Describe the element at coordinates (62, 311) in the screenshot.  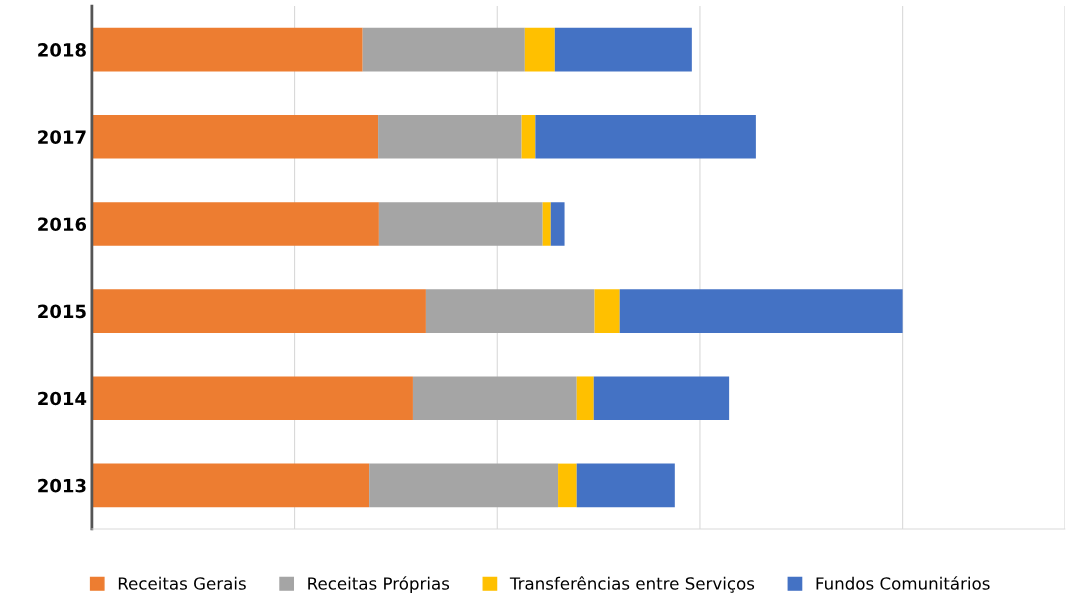
I see `y-tick-label: 2015` at that location.